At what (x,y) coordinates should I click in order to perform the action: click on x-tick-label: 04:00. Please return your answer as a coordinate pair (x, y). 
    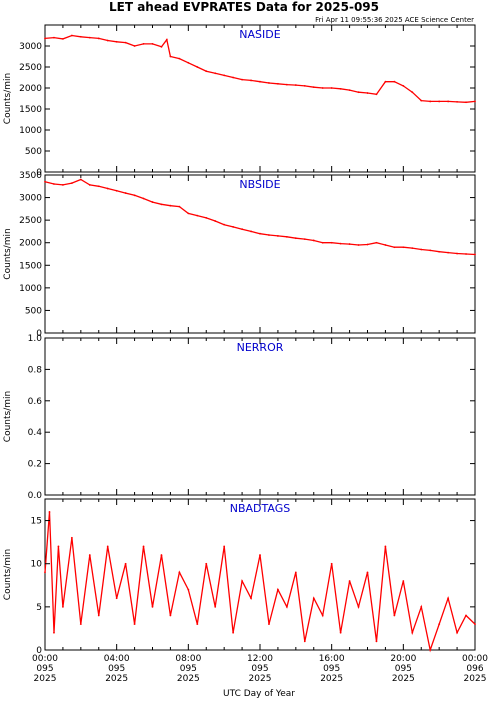
    Looking at the image, I should click on (117, 659).